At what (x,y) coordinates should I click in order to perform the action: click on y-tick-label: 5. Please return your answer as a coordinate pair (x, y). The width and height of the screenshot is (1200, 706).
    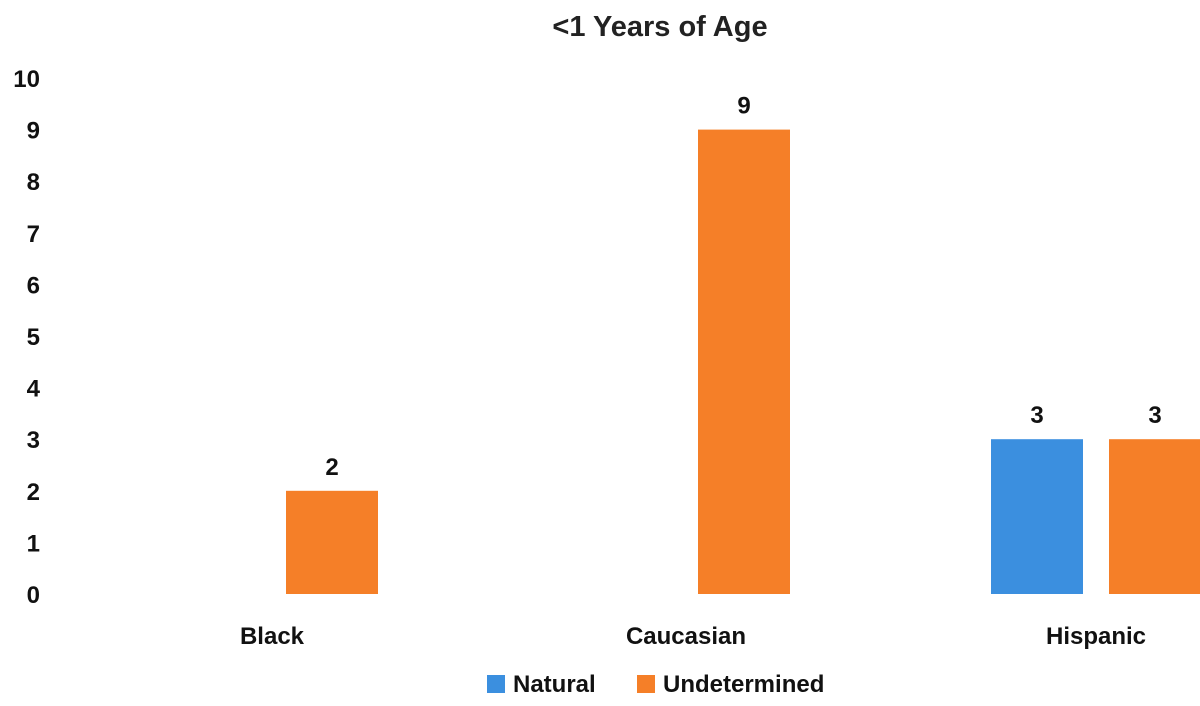
    Looking at the image, I should click on (33, 337).